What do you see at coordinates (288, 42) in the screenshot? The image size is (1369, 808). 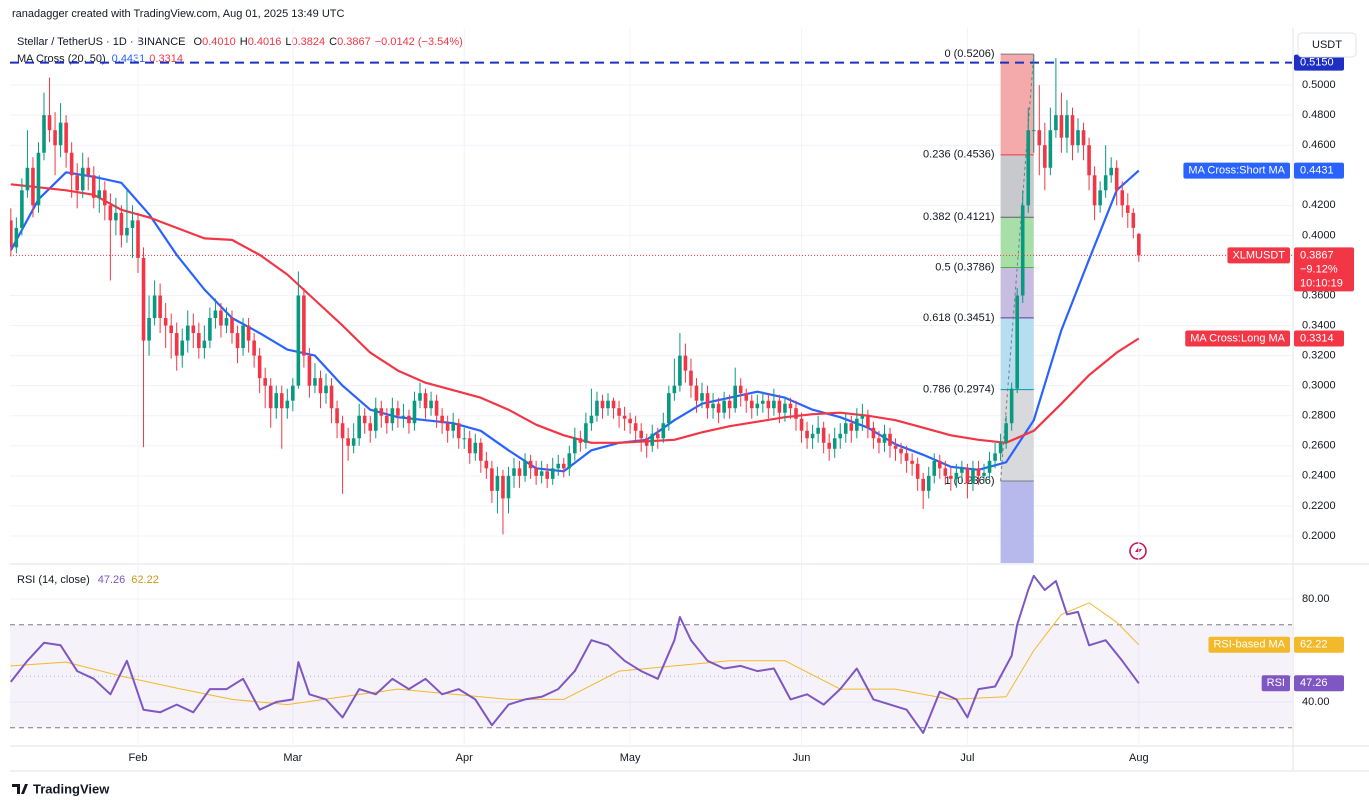 I see `quote-label: L` at bounding box center [288, 42].